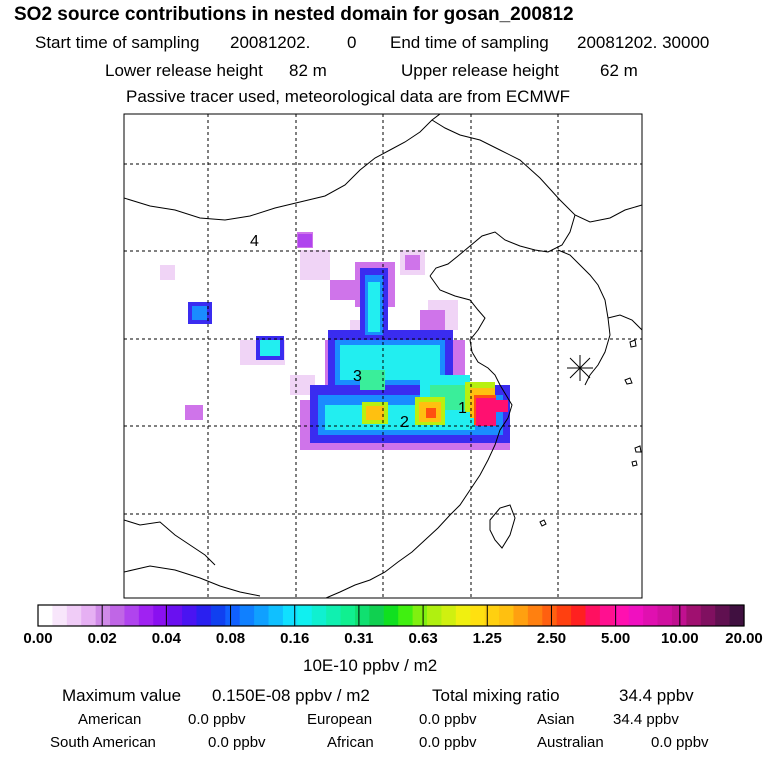 The width and height of the screenshot is (768, 768). What do you see at coordinates (295, 638) in the screenshot?
I see `colorbar-label: 0.16` at bounding box center [295, 638].